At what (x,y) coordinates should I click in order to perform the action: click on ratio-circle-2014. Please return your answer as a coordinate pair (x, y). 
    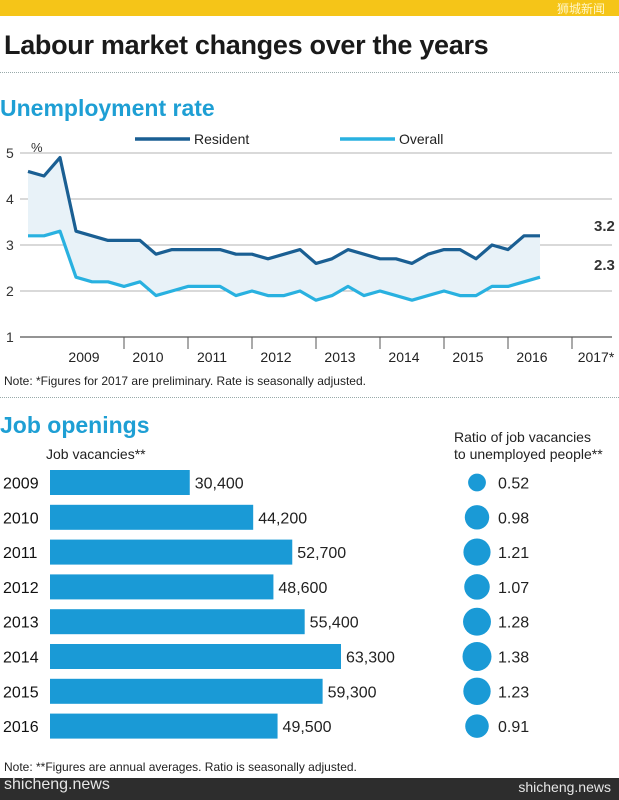
    Looking at the image, I should click on (477, 656).